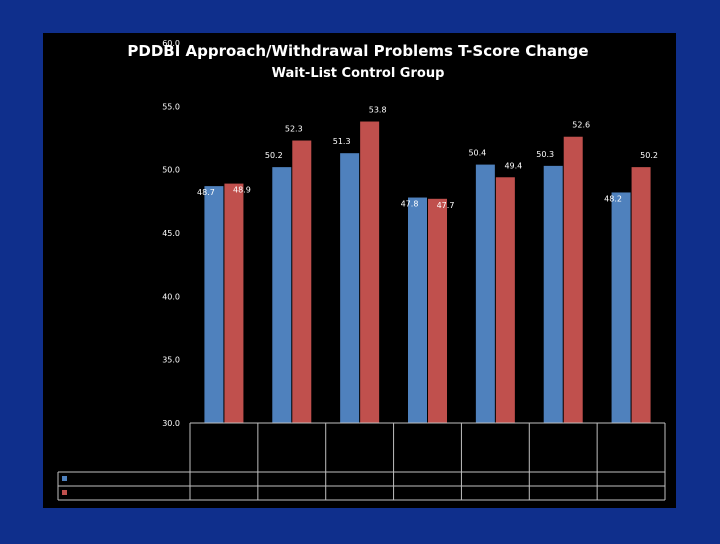 This screenshot has height=544, width=720. What do you see at coordinates (302, 282) in the screenshot?
I see `bar-series1-cat1` at bounding box center [302, 282].